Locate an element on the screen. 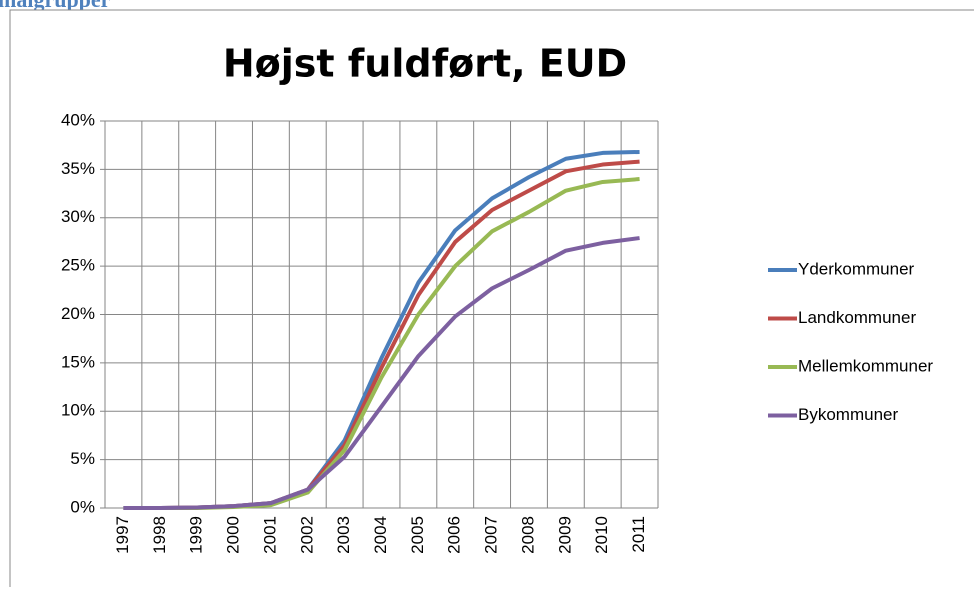 This screenshot has height=592, width=974. legend-label: Yderkommuner is located at coordinates (856, 268).